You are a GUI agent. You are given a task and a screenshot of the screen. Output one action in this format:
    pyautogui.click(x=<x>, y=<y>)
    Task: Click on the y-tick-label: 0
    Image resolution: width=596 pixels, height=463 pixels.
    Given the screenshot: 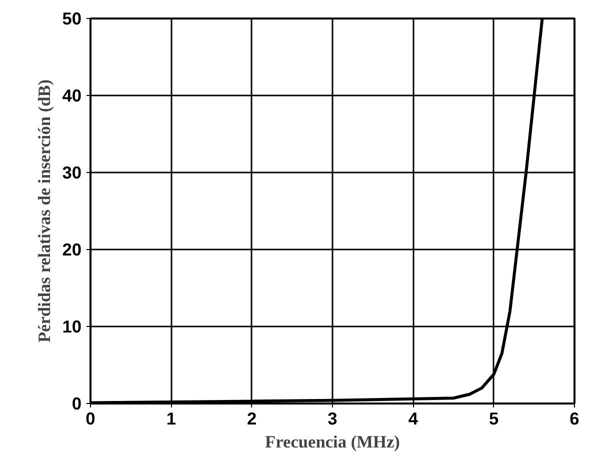 What is the action you would take?
    pyautogui.click(x=77, y=404)
    